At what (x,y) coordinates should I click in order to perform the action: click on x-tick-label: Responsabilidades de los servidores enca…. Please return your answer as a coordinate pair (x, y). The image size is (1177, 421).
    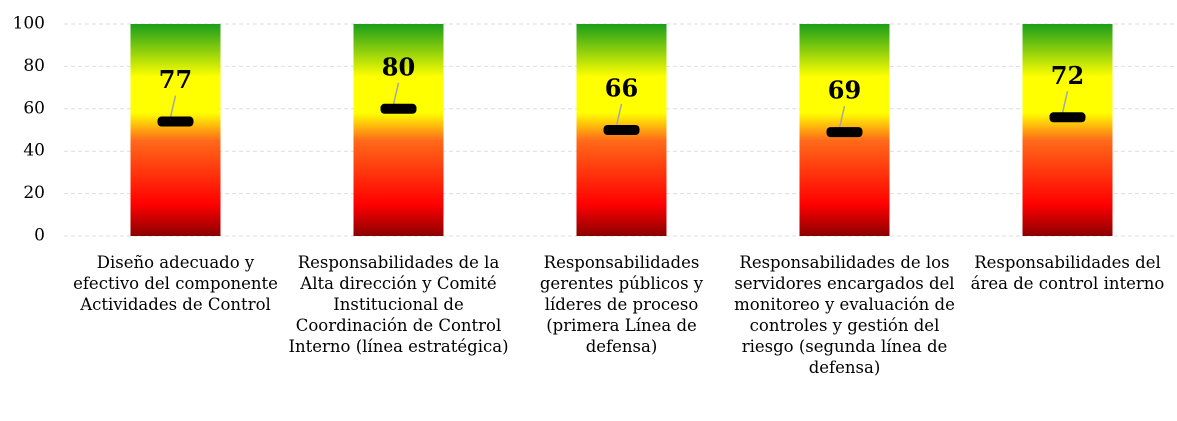
    Looking at the image, I should click on (844, 315).